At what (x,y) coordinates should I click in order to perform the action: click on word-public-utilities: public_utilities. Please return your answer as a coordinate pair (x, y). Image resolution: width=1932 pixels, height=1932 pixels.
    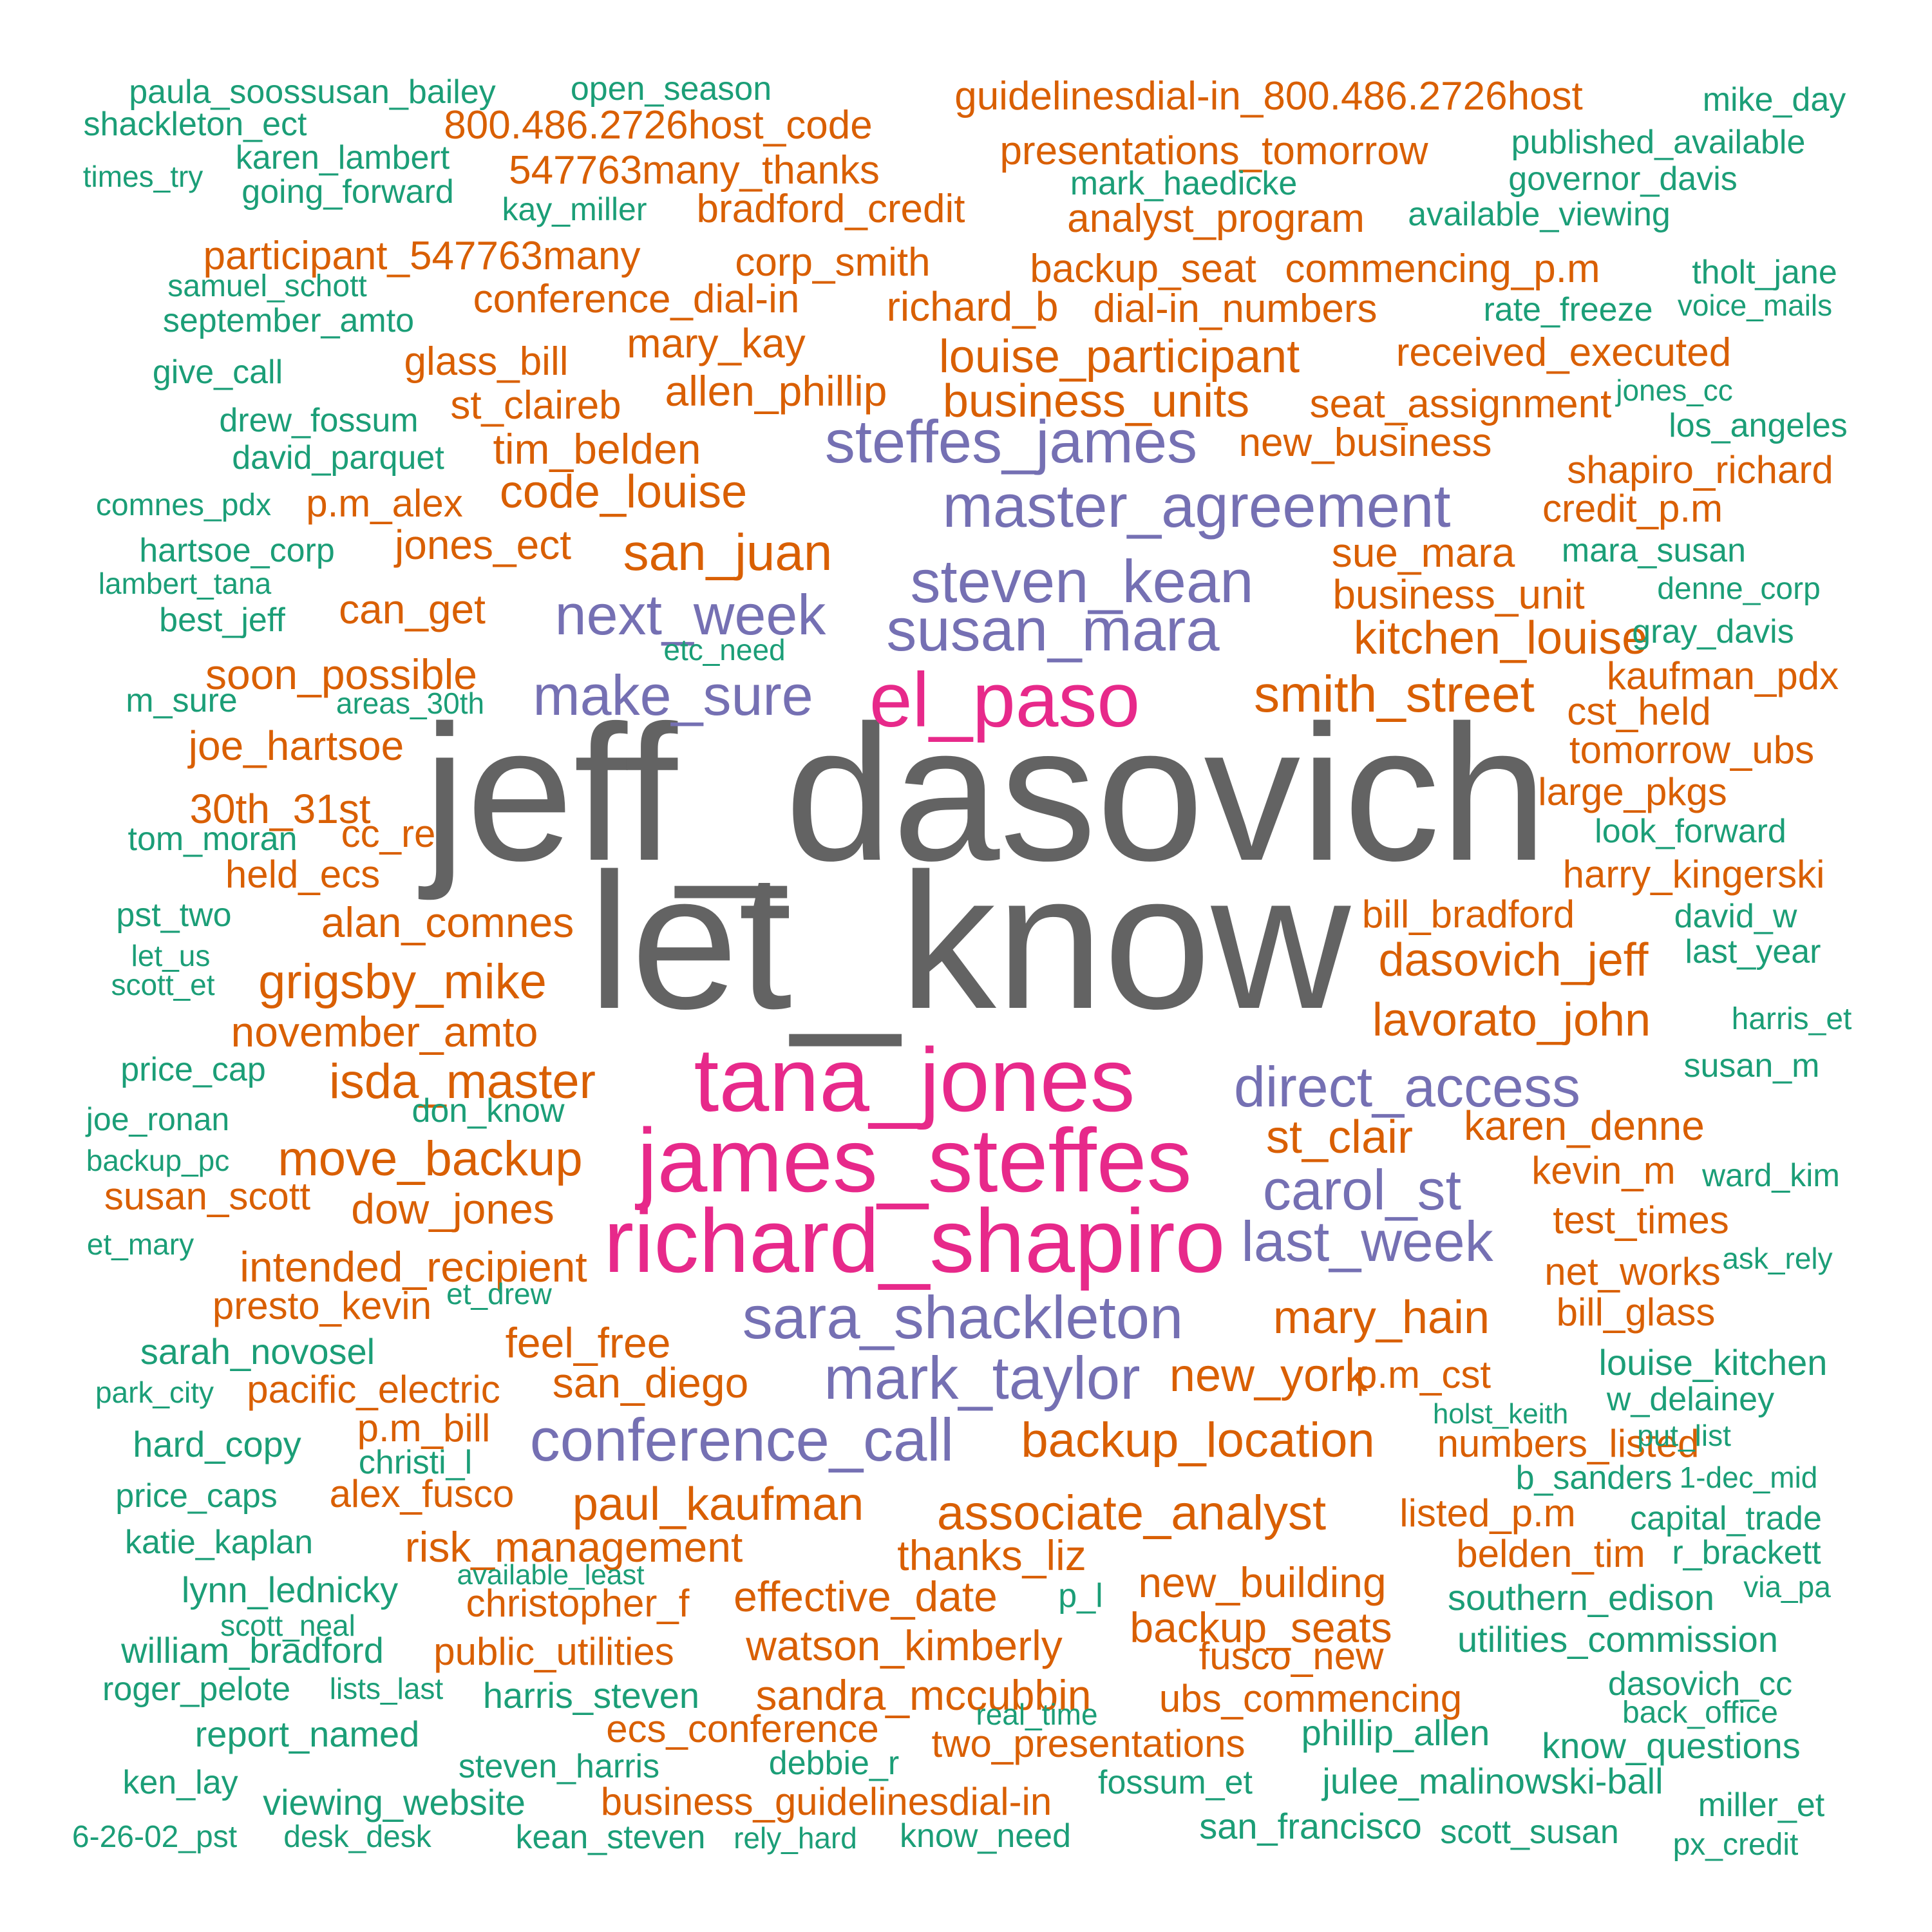
    Looking at the image, I should click on (554, 1651).